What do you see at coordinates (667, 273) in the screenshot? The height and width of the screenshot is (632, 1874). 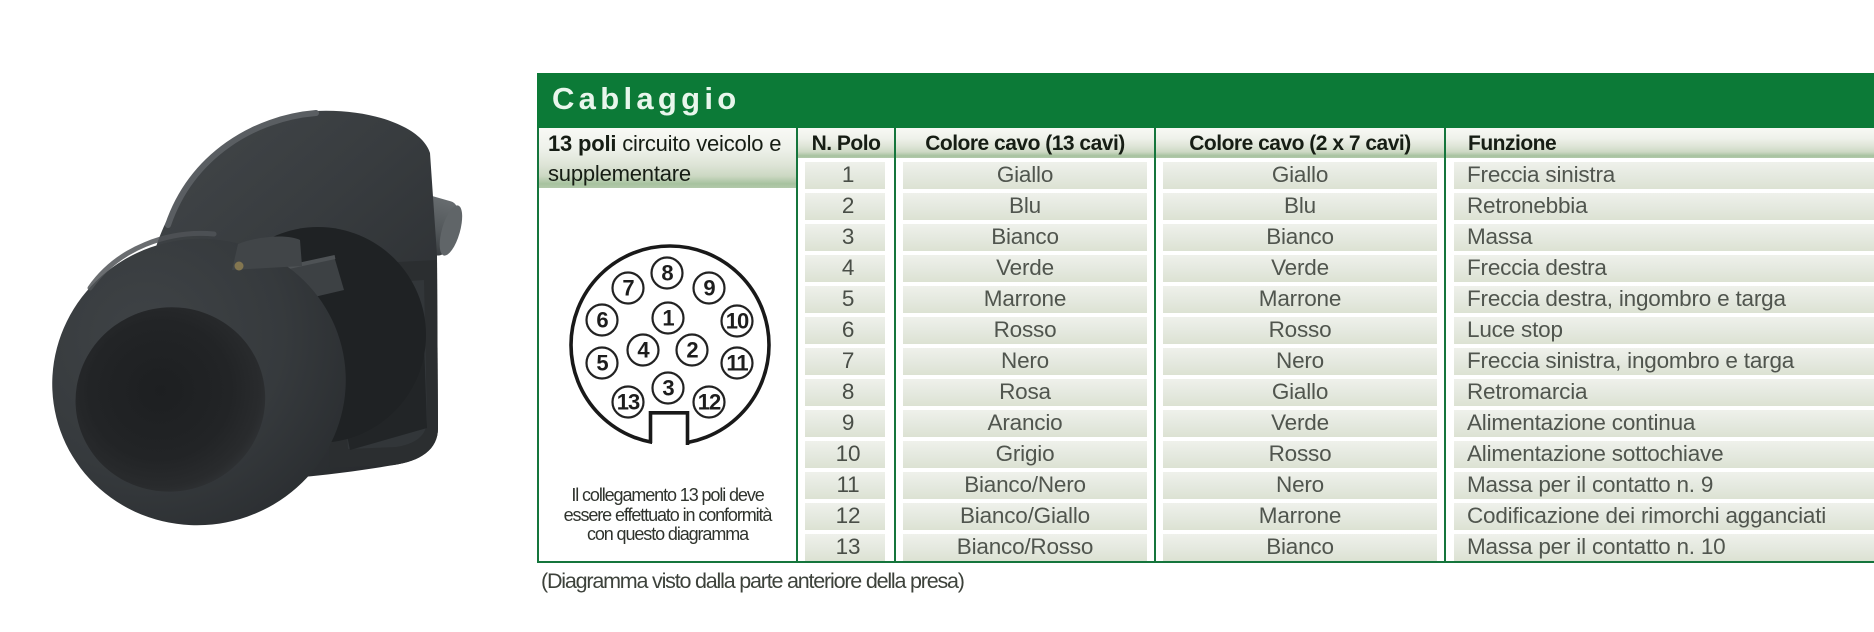 I see `svg-text: 8` at bounding box center [667, 273].